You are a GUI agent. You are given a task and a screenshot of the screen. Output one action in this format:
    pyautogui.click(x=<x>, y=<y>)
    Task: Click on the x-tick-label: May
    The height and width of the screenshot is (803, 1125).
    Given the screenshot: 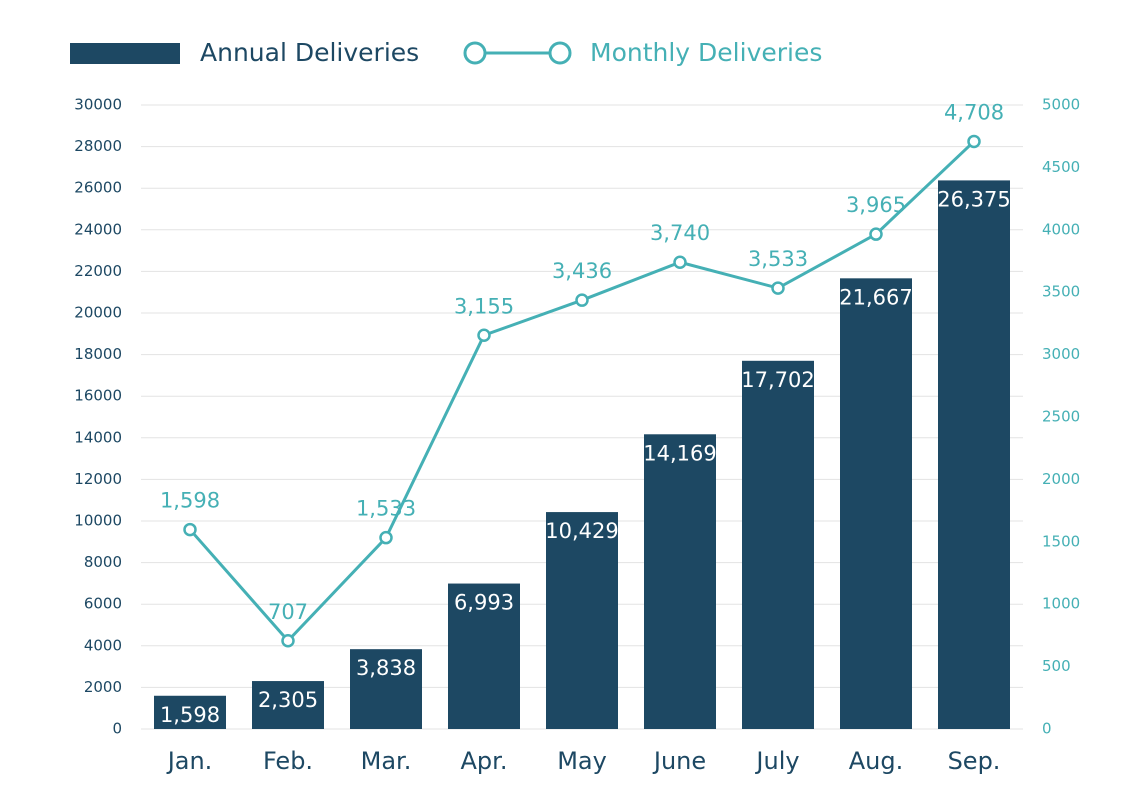 What is the action you would take?
    pyautogui.click(x=582, y=761)
    